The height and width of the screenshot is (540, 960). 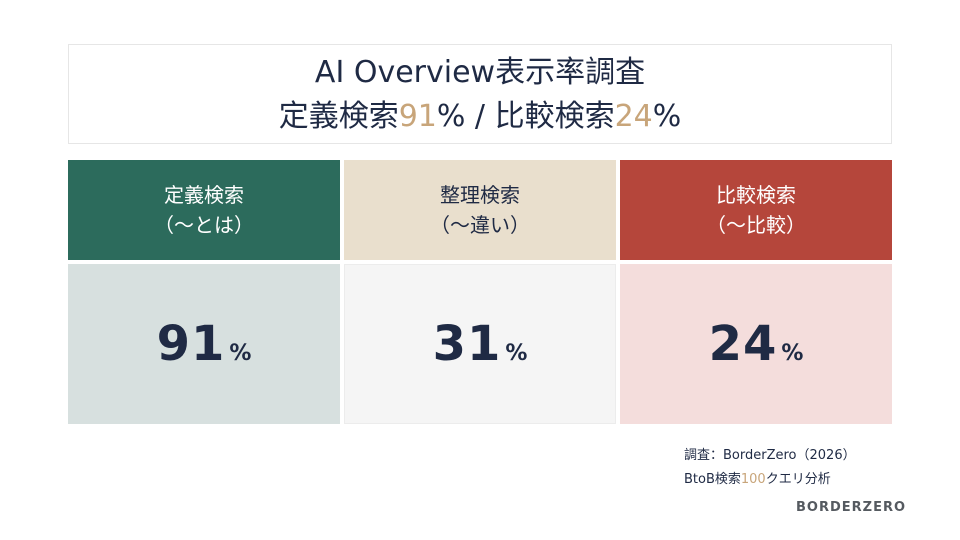 I want to click on subtitle-text-2: % / 比較検索, so click(x=525, y=116).